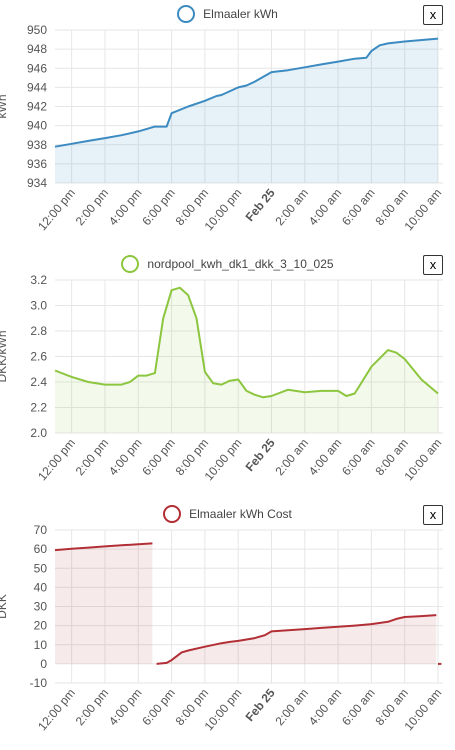 This screenshot has height=750, width=455. What do you see at coordinates (37, 30) in the screenshot?
I see `y-tick-label: 950` at bounding box center [37, 30].